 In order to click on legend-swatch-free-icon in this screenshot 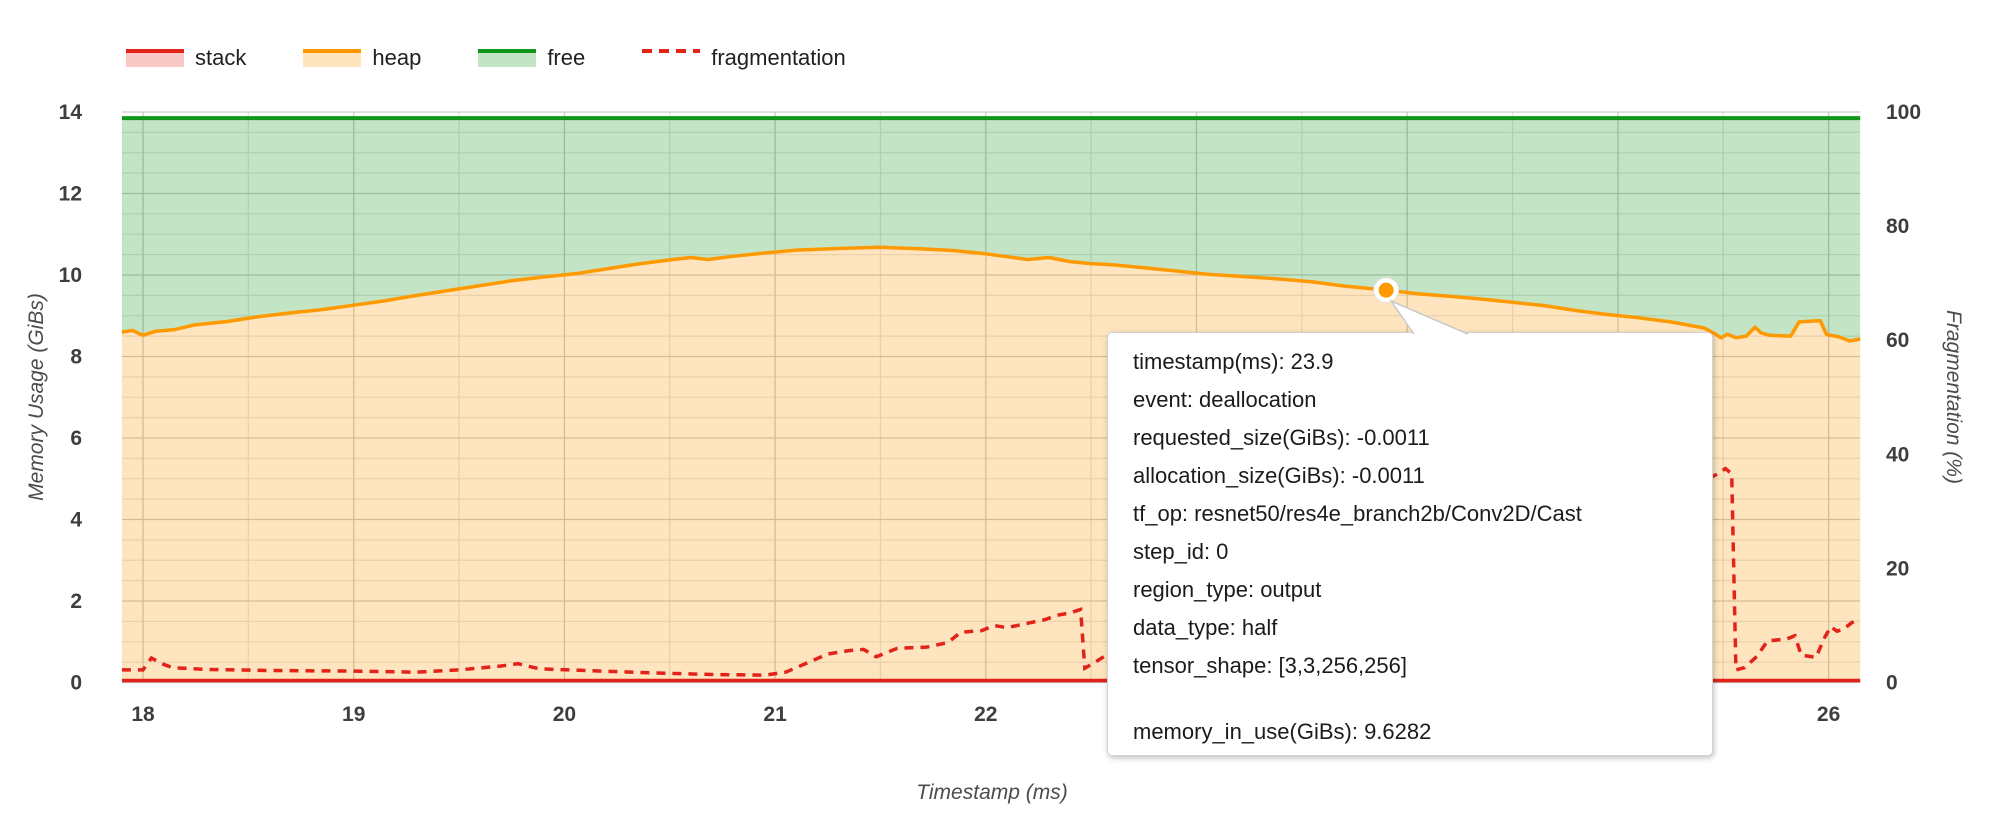, I will do `click(507, 58)`.